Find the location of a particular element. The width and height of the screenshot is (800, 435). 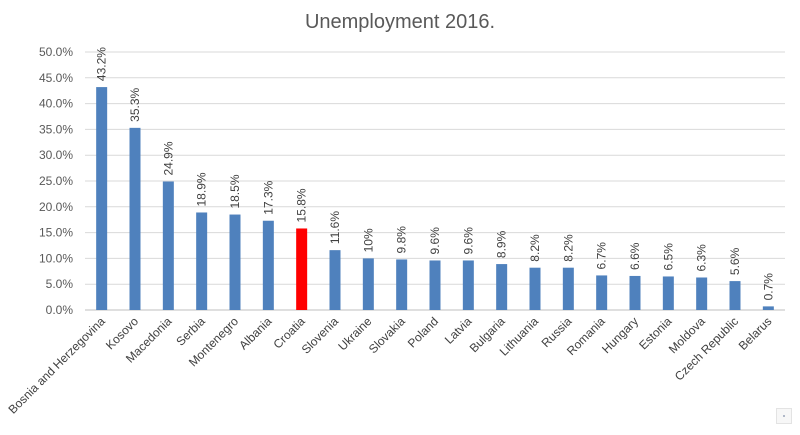

data-label: 6.7% is located at coordinates (602, 256).